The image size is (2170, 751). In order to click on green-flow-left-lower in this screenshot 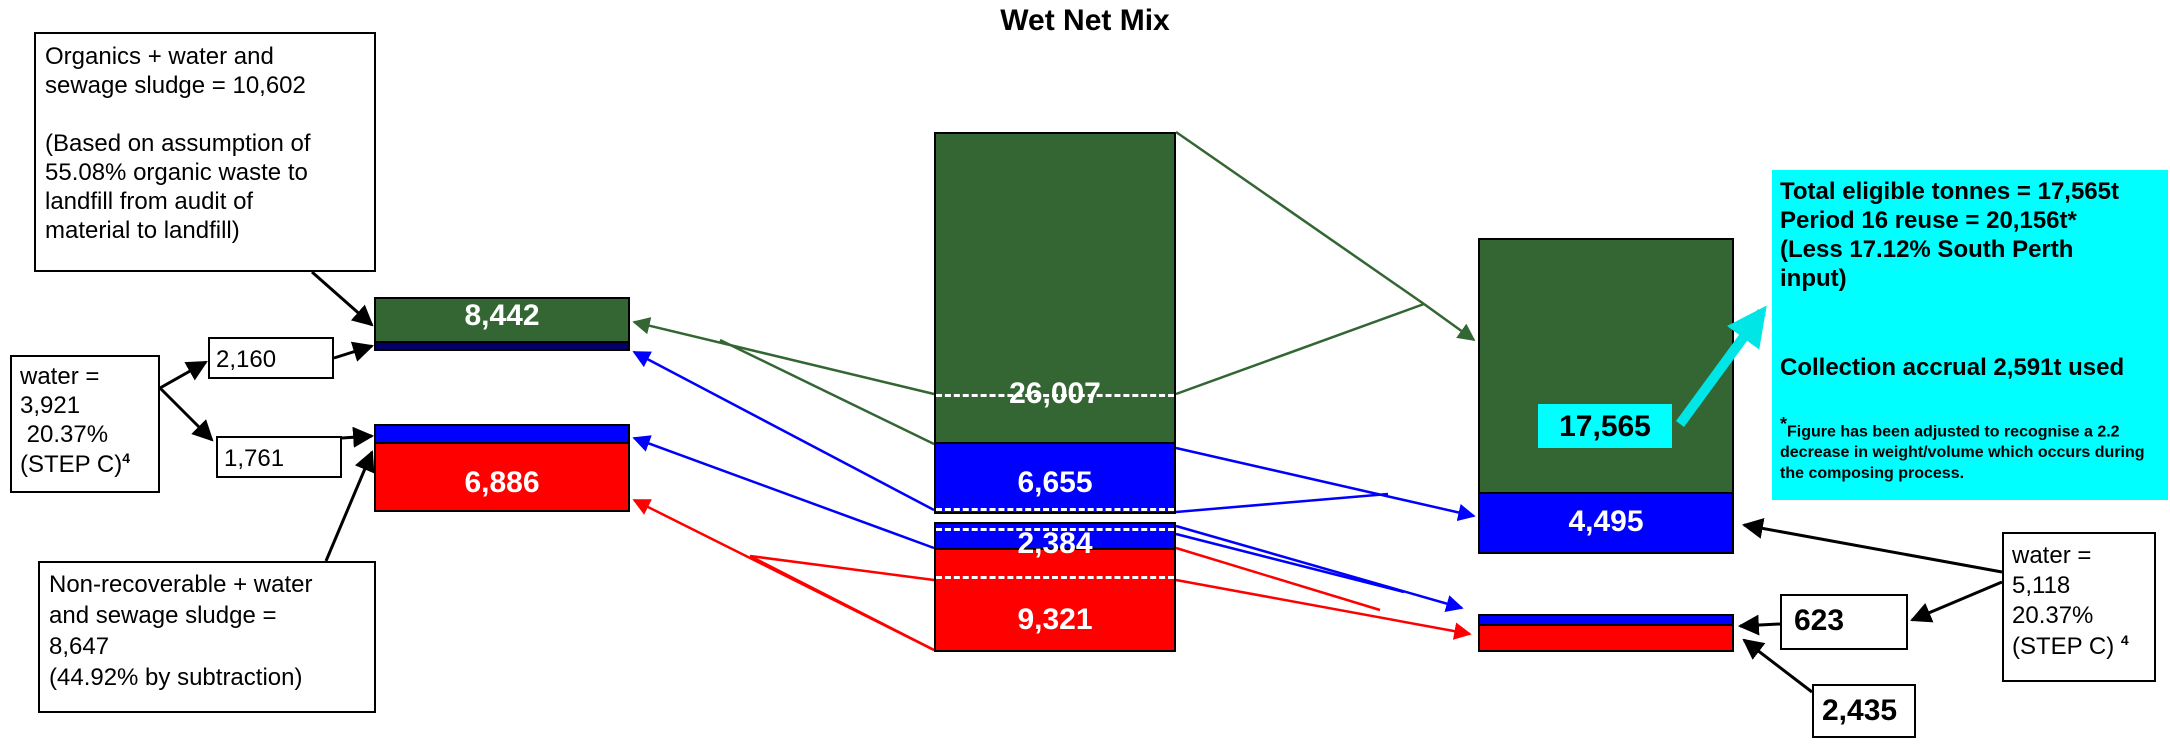, I will do `click(827, 392)`.